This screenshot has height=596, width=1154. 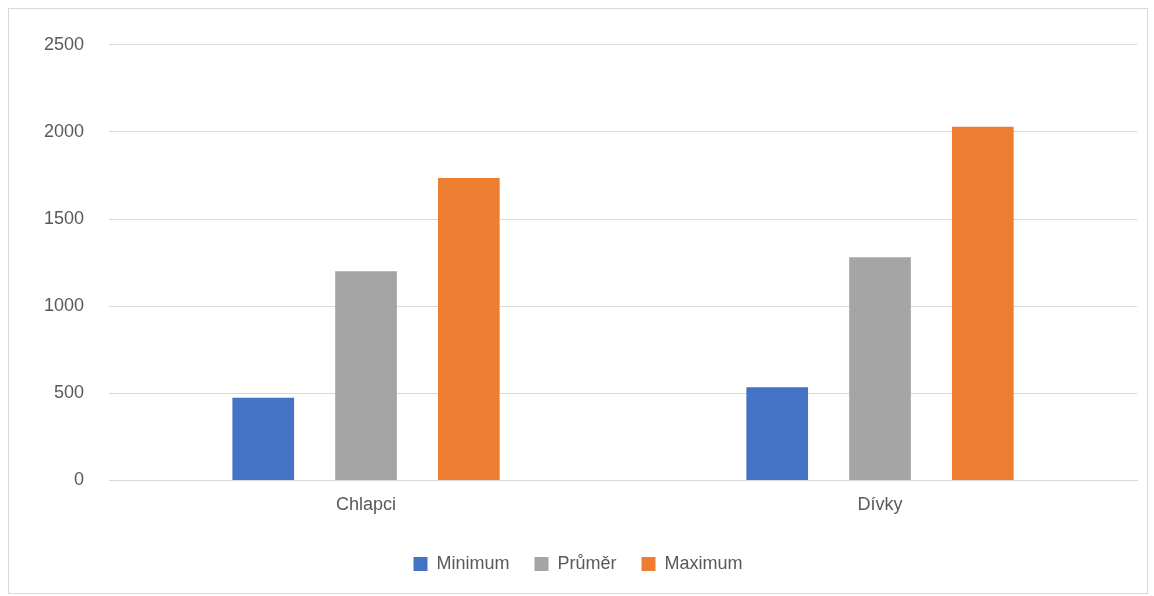 What do you see at coordinates (880, 504) in the screenshot?
I see `x-tick-label: Dívky` at bounding box center [880, 504].